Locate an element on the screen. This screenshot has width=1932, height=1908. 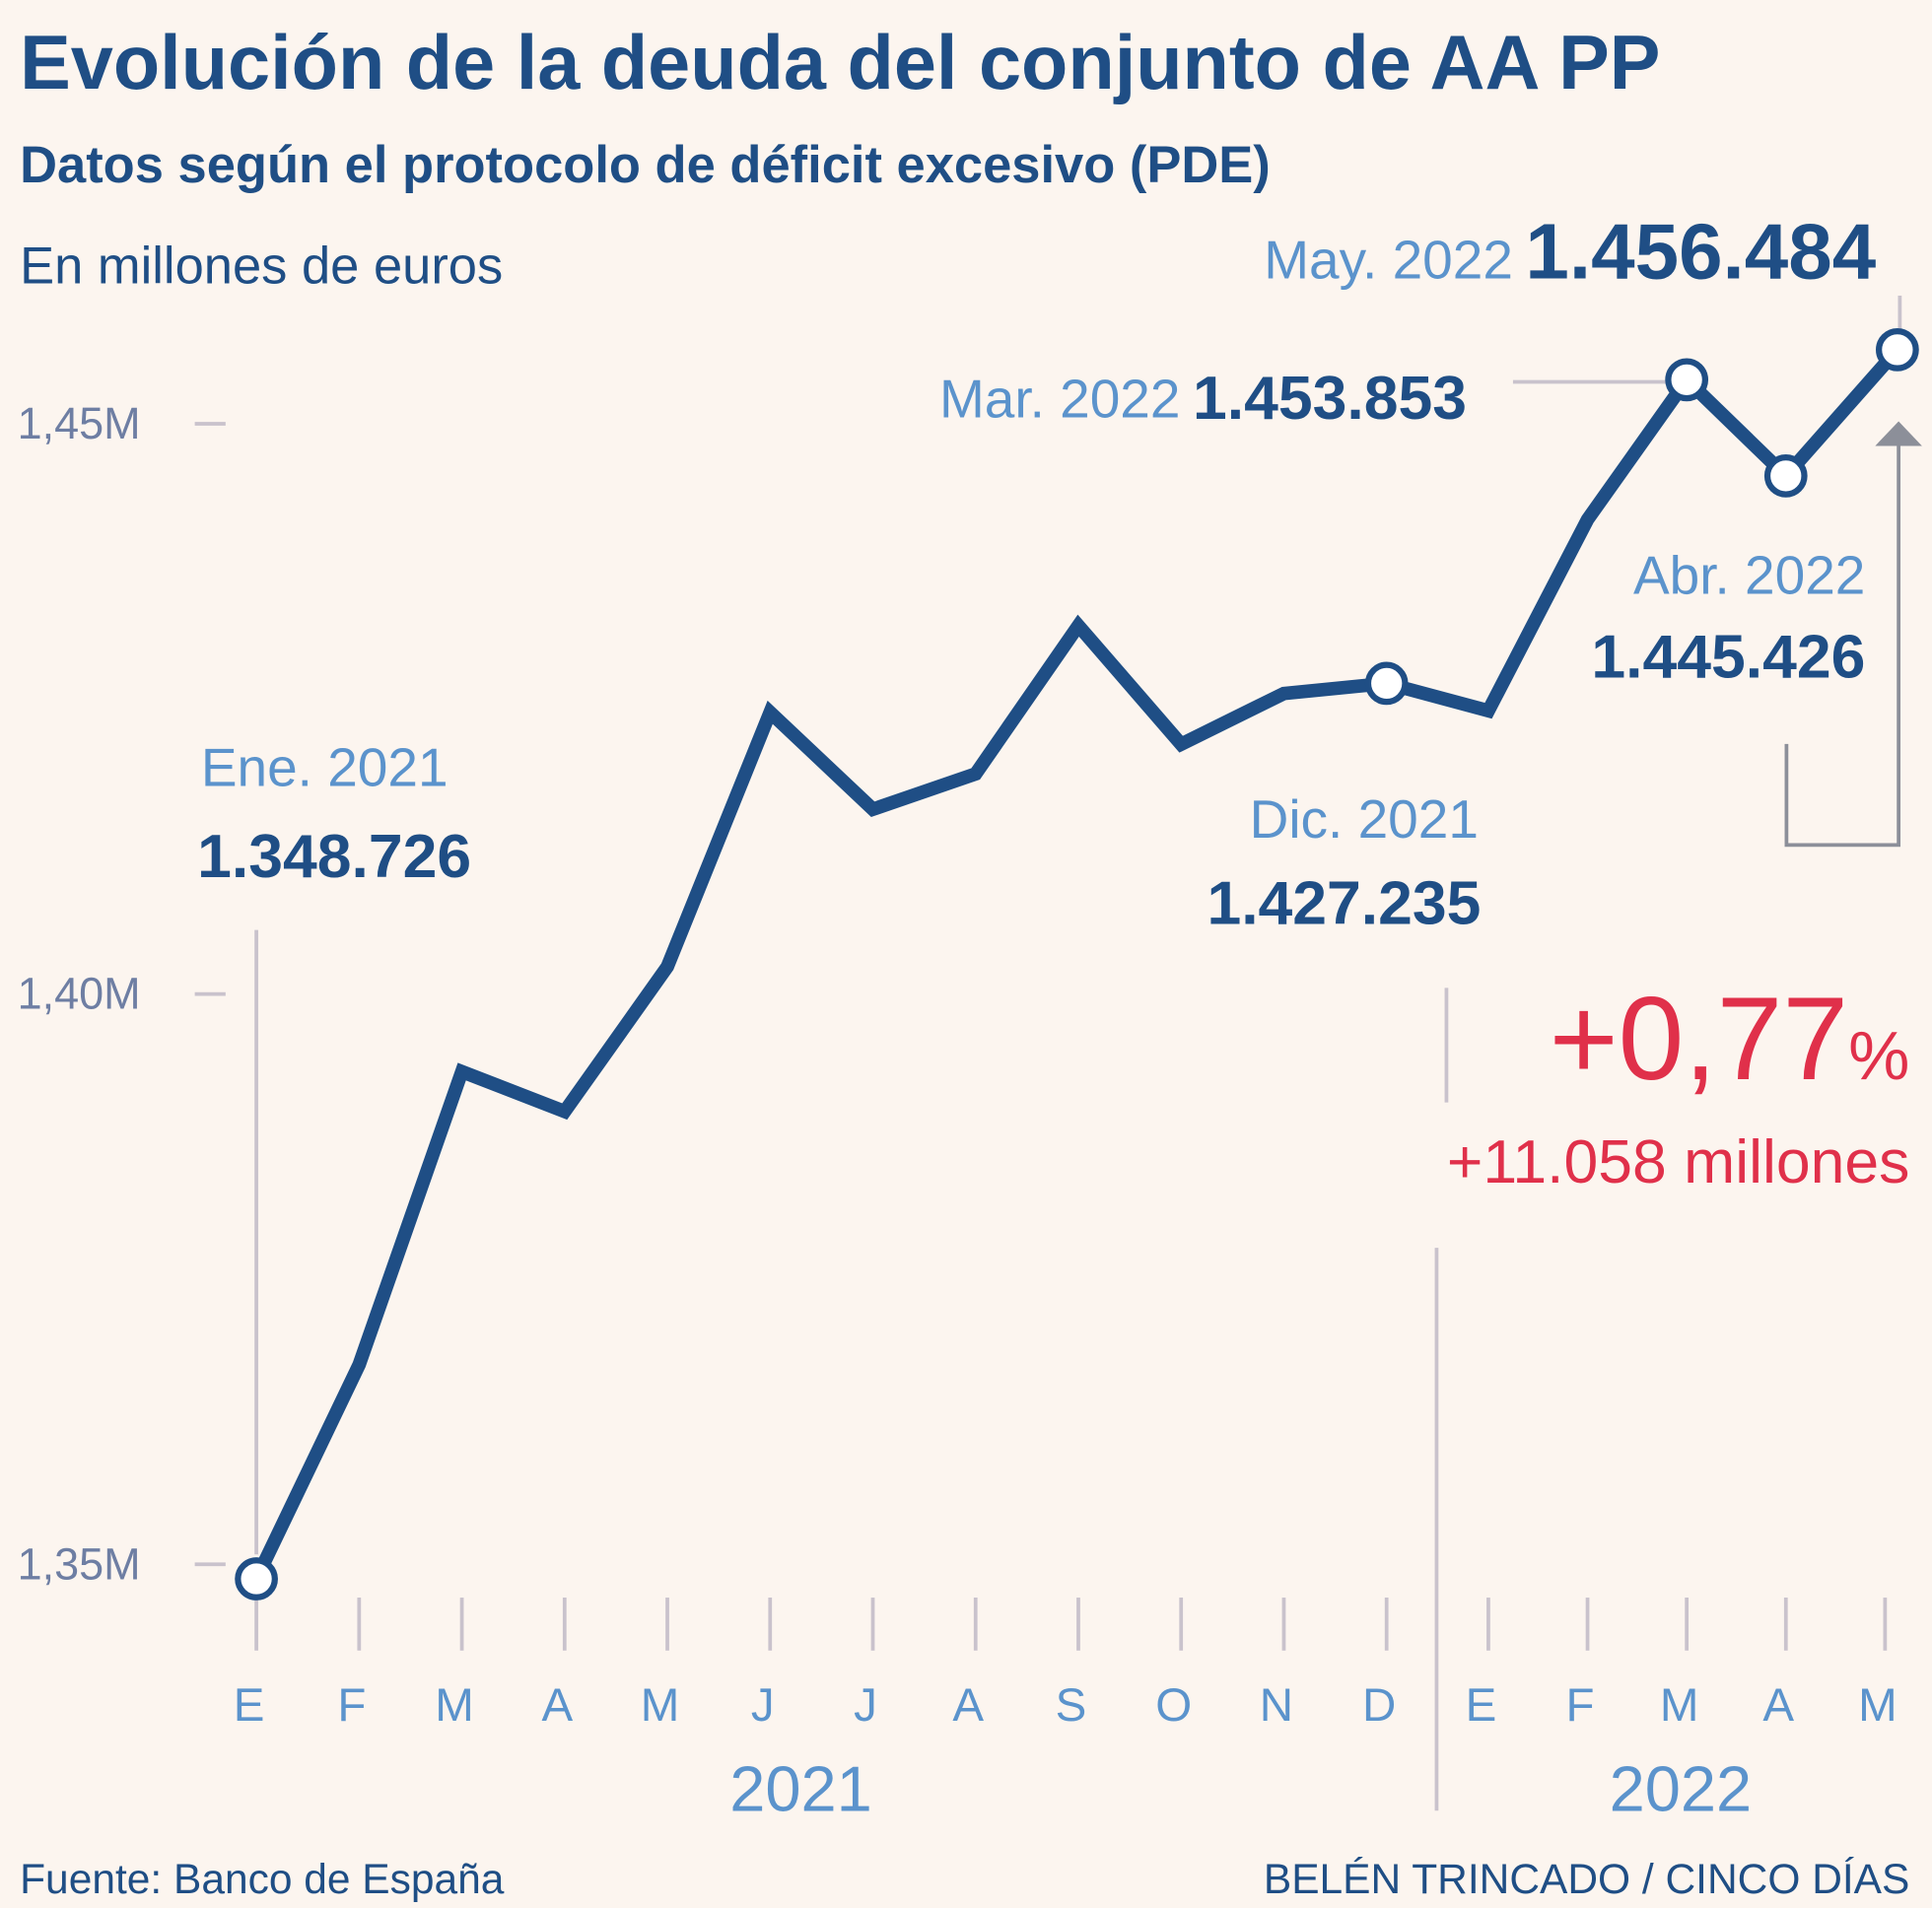
year-label-2022: 2022 is located at coordinates (1682, 1788).